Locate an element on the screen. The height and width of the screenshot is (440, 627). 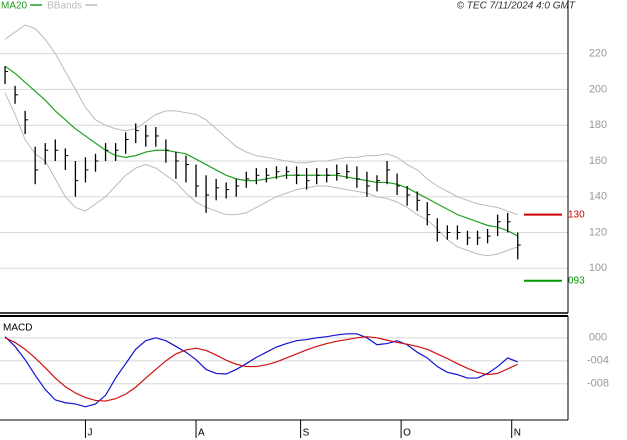
x-tick-label: S is located at coordinates (306, 433).